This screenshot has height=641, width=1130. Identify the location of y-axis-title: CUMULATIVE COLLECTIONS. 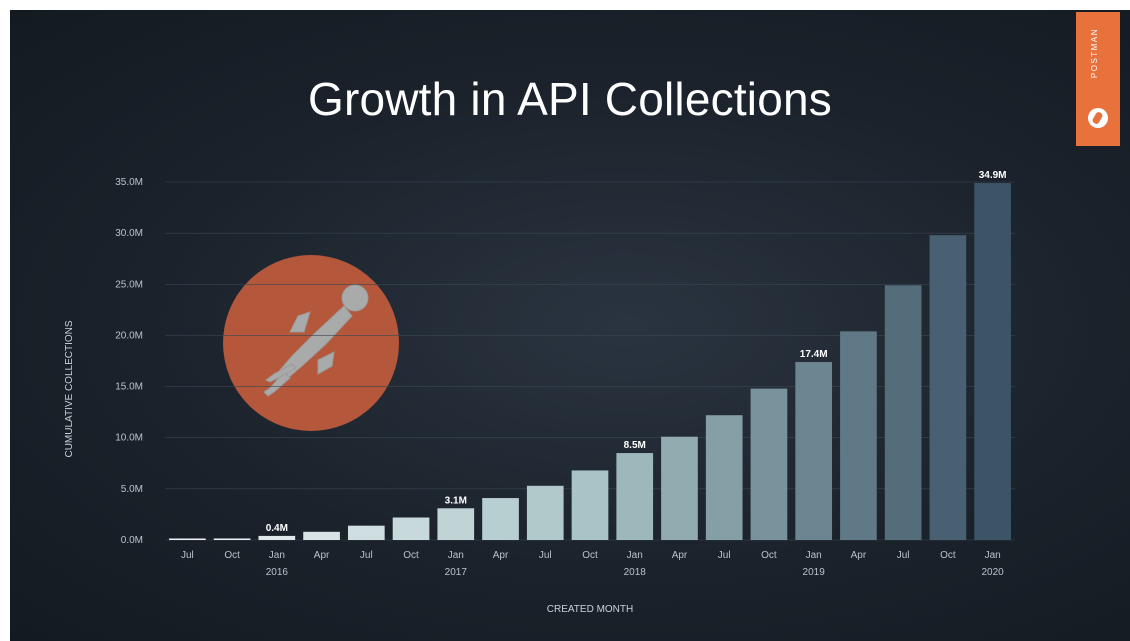
(69, 388).